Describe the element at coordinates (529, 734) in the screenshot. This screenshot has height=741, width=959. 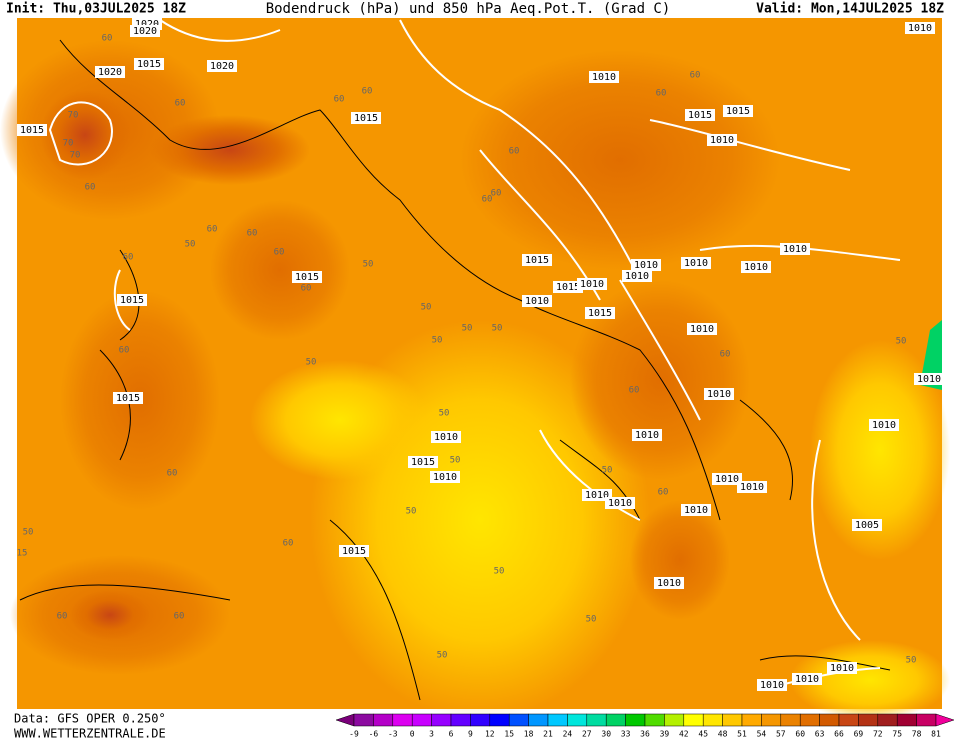
I see `colorbar-tick-label: 18` at that location.